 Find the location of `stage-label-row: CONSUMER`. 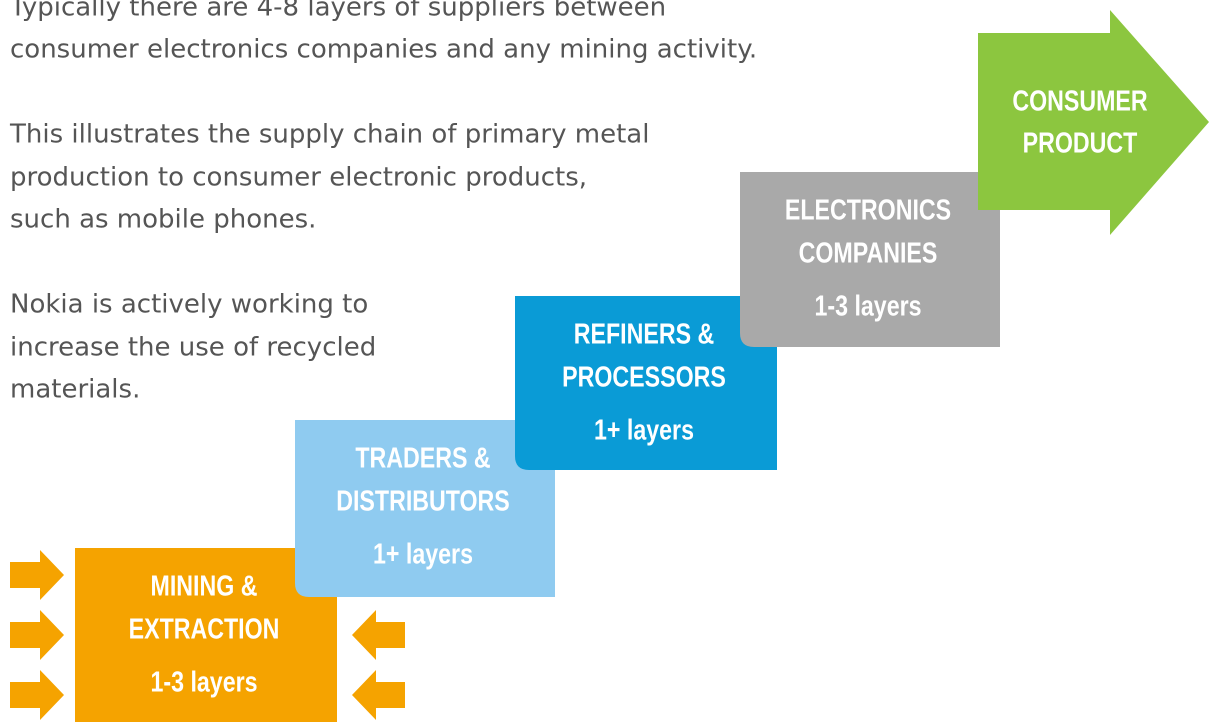

stage-label-row: CONSUMER is located at coordinates (1079, 100).